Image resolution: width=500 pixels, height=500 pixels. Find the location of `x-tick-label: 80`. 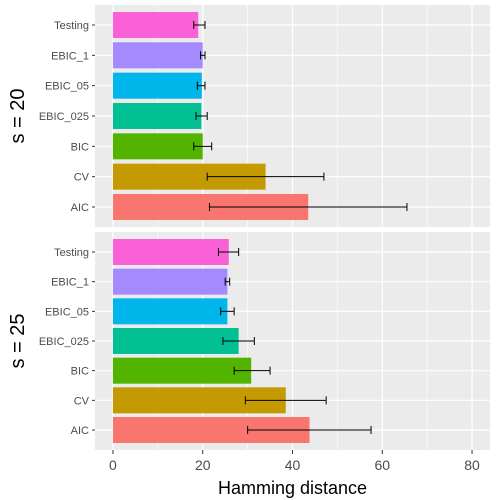

x-tick-label: 80 is located at coordinates (472, 465).